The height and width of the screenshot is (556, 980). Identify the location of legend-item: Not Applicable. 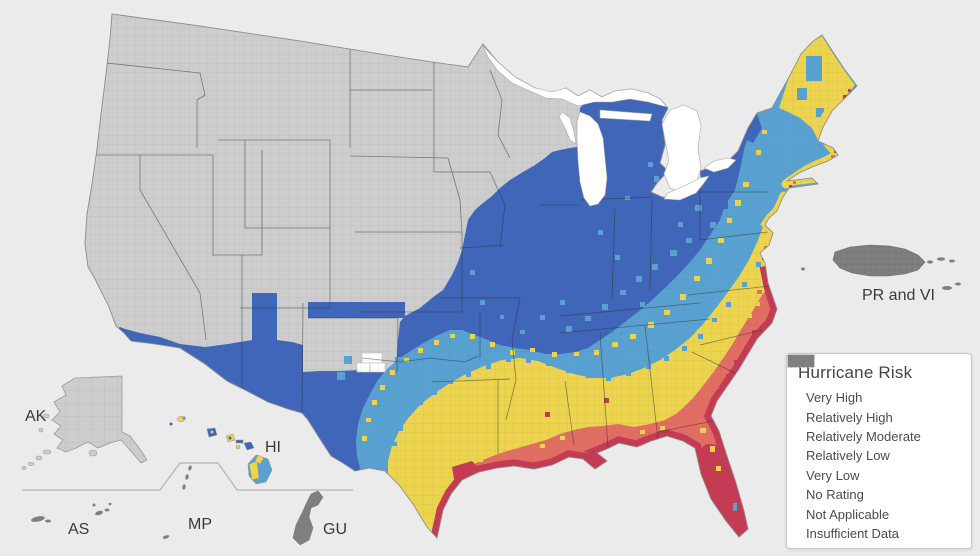
(879, 438).